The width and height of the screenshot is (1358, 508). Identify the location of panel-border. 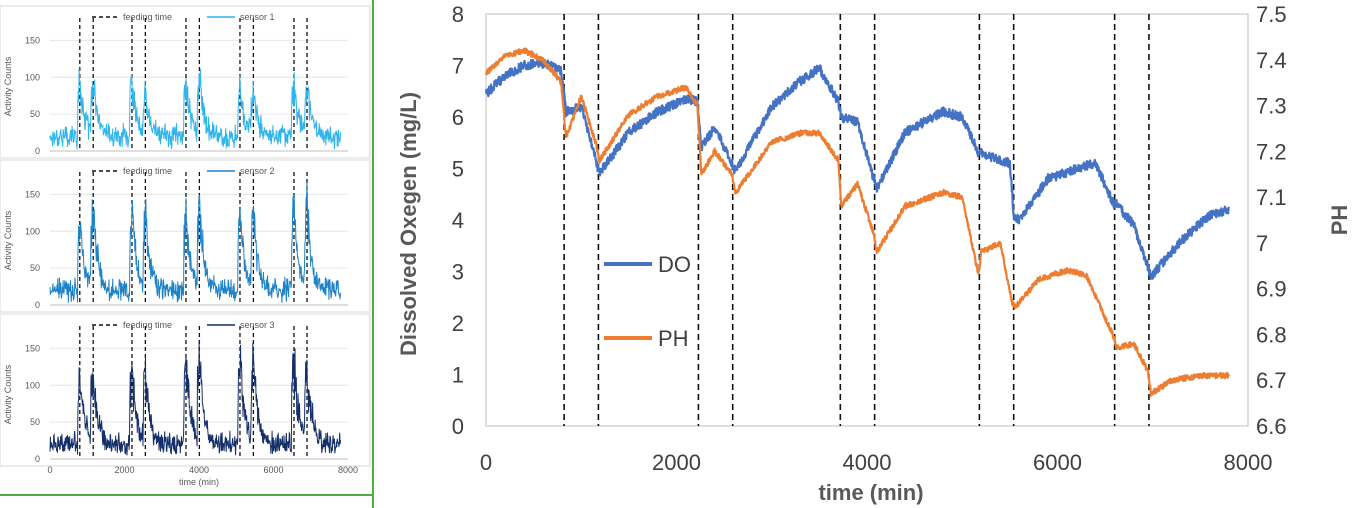
(373, 254).